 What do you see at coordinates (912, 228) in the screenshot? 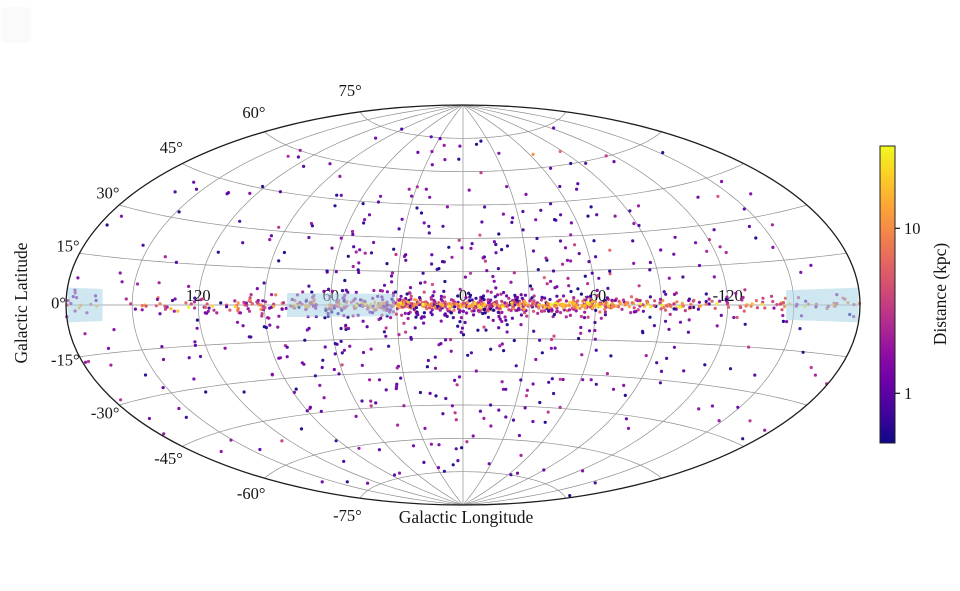
I see `colorbar-tick-label: 10` at bounding box center [912, 228].